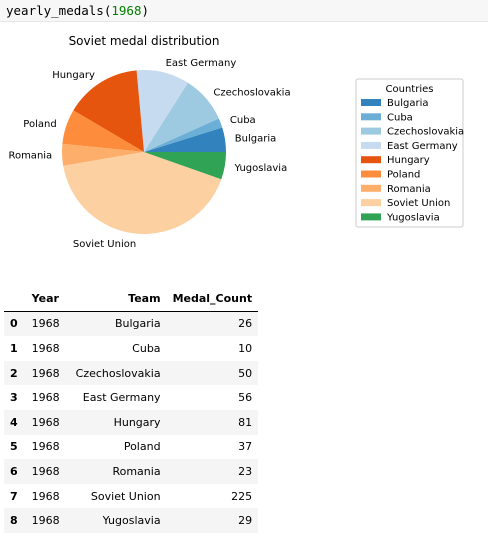  I want to click on slice-label-hungary: Hungary, so click(73, 75).